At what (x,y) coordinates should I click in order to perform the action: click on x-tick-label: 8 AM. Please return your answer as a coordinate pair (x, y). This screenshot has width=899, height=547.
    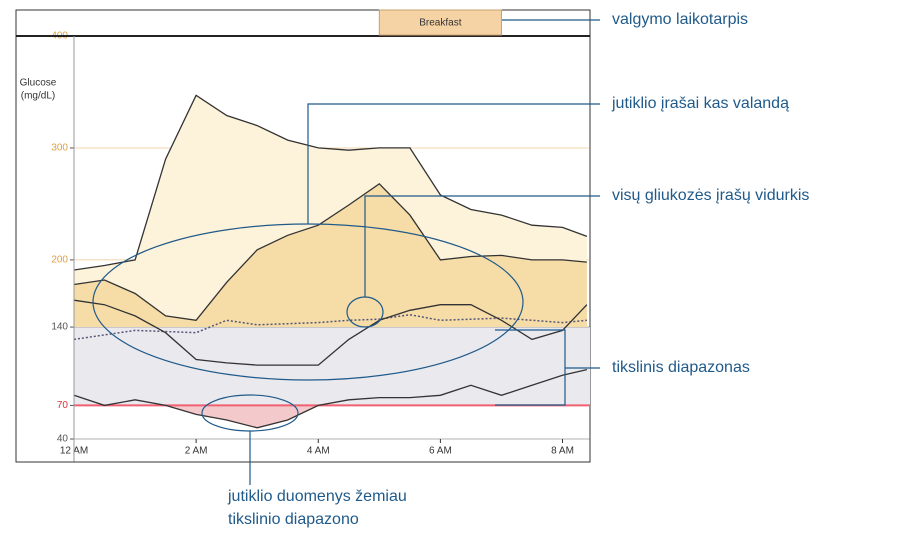
    Looking at the image, I should click on (562, 451).